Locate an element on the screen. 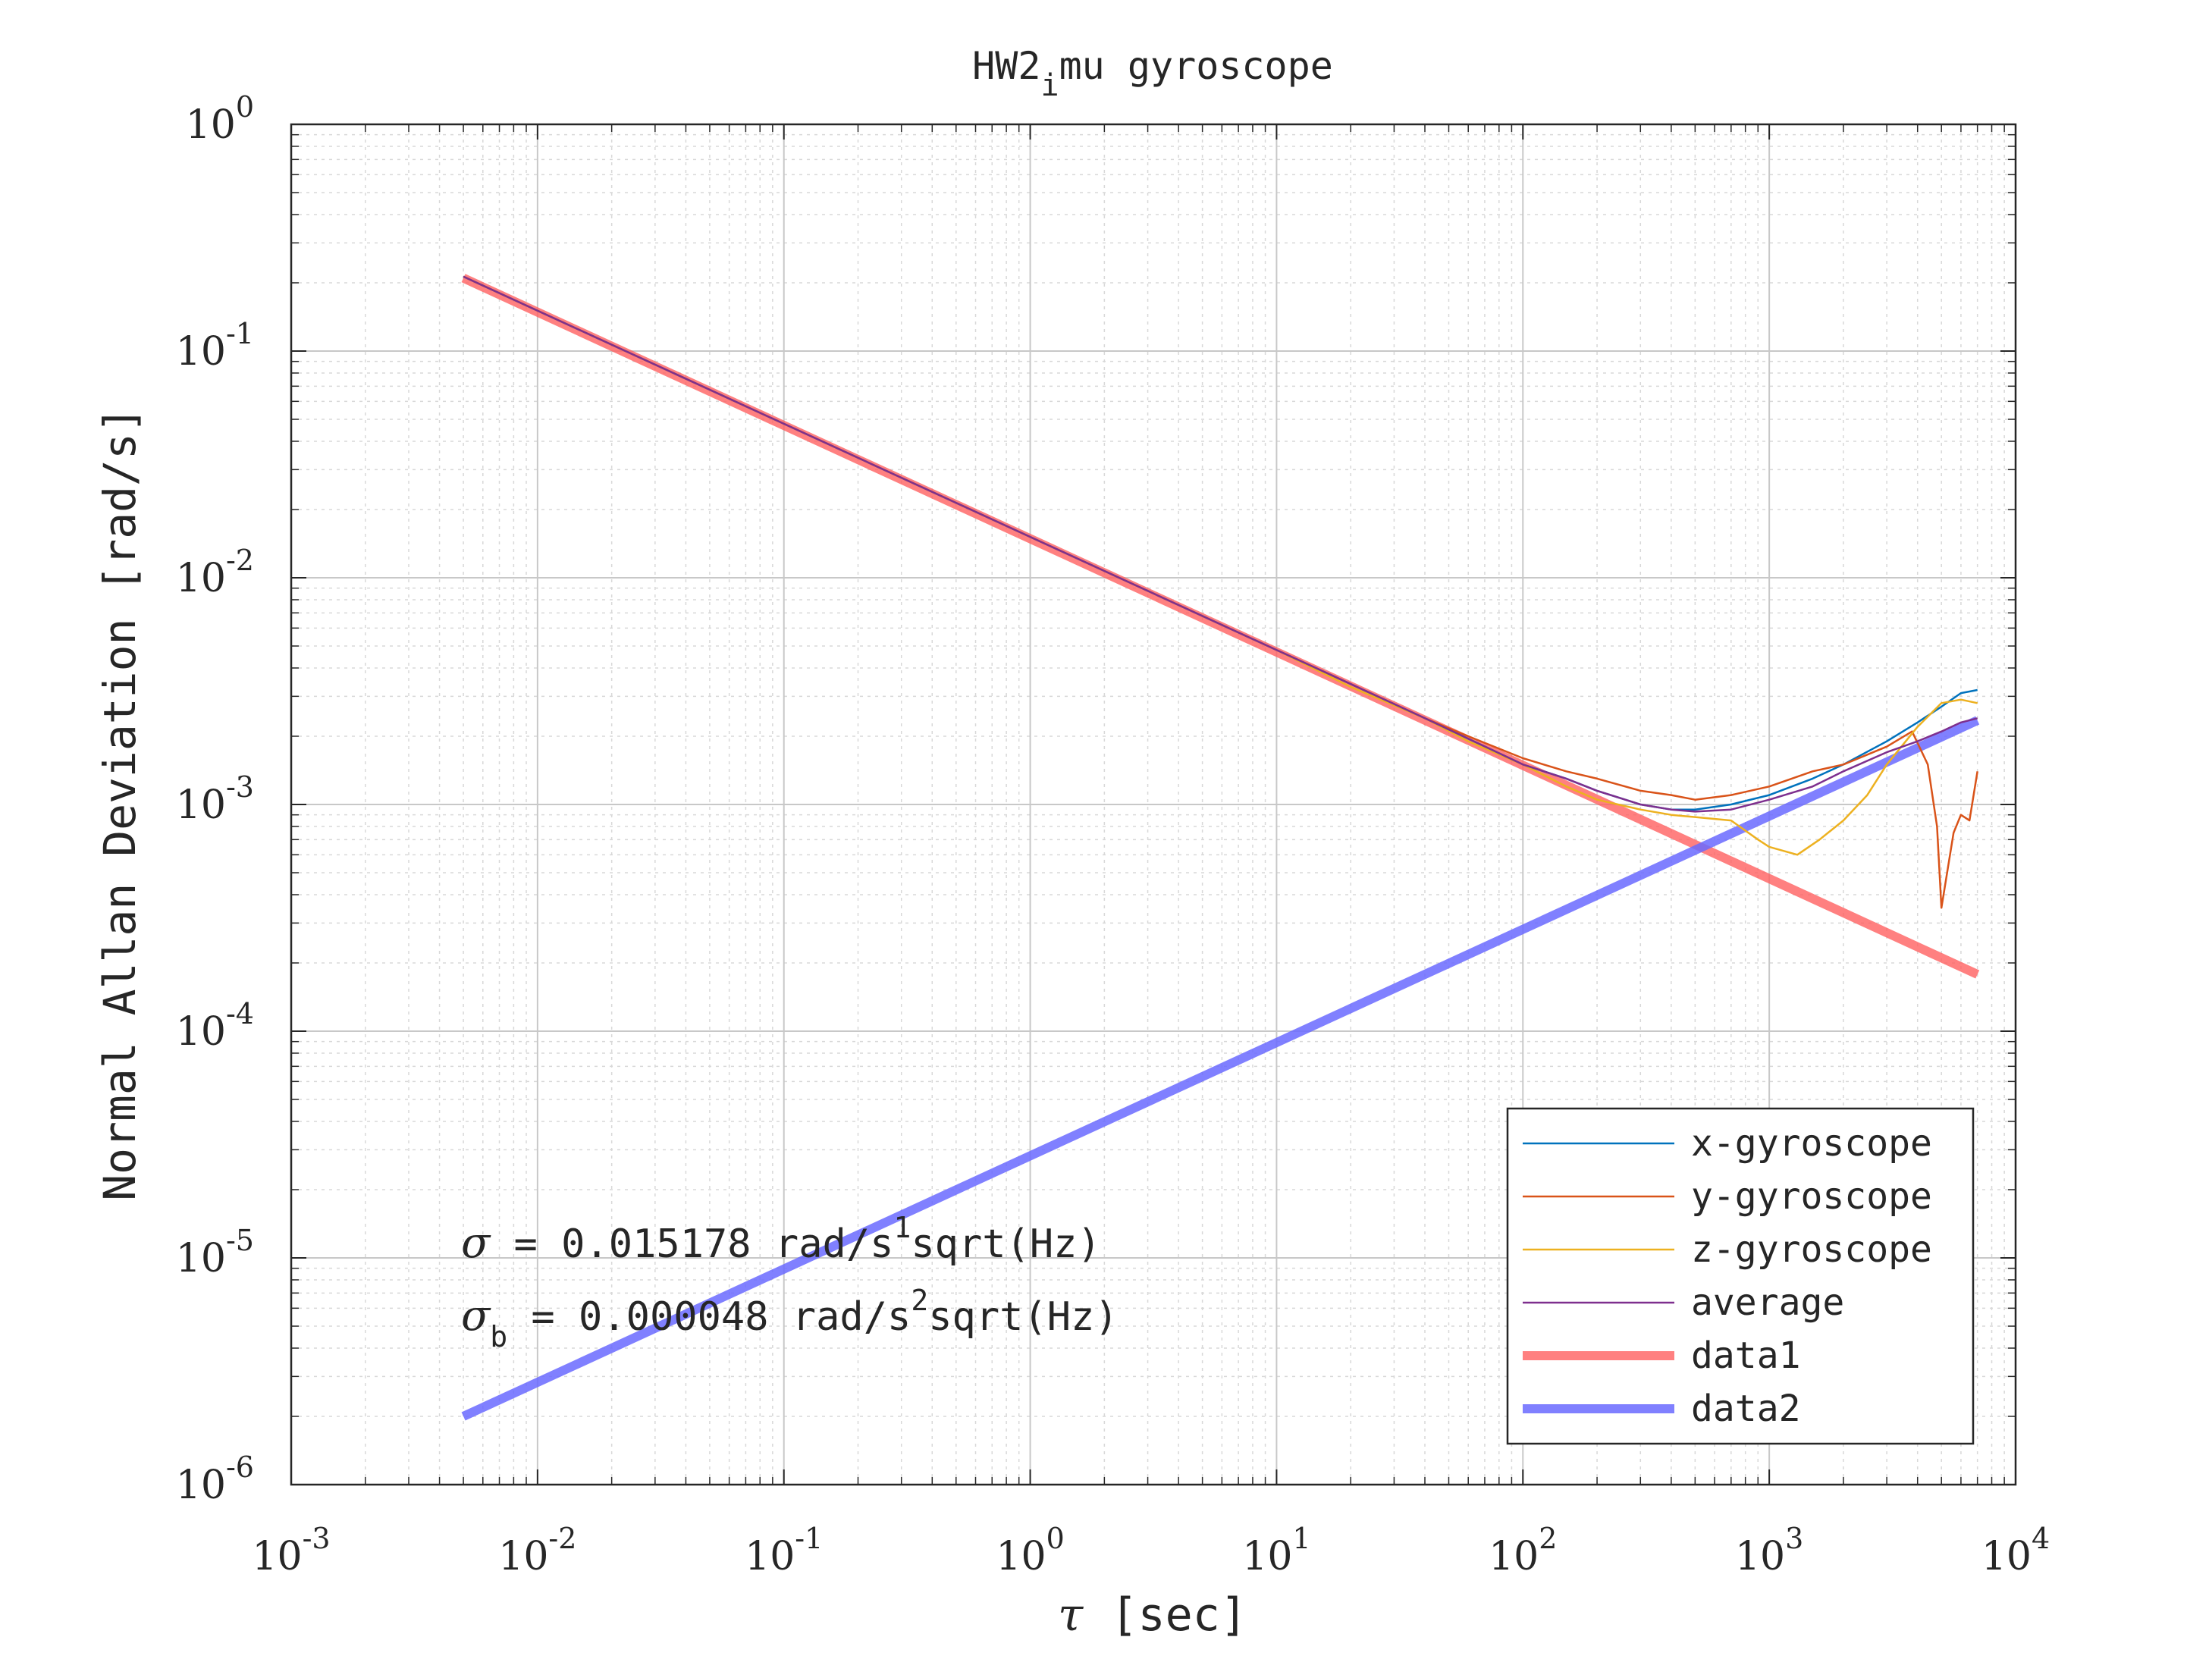 The width and height of the screenshot is (2212, 1659). sigma-annotation: σ = 0.015178 rad/s1sqrt(Hz) is located at coordinates (781, 1239).